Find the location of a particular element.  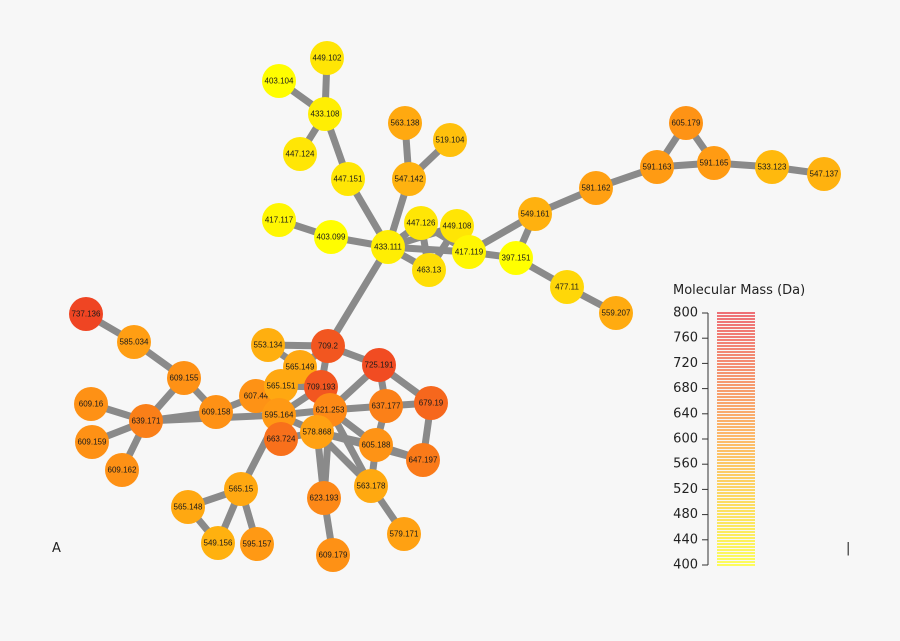

node-label: 563.138 is located at coordinates (405, 123).